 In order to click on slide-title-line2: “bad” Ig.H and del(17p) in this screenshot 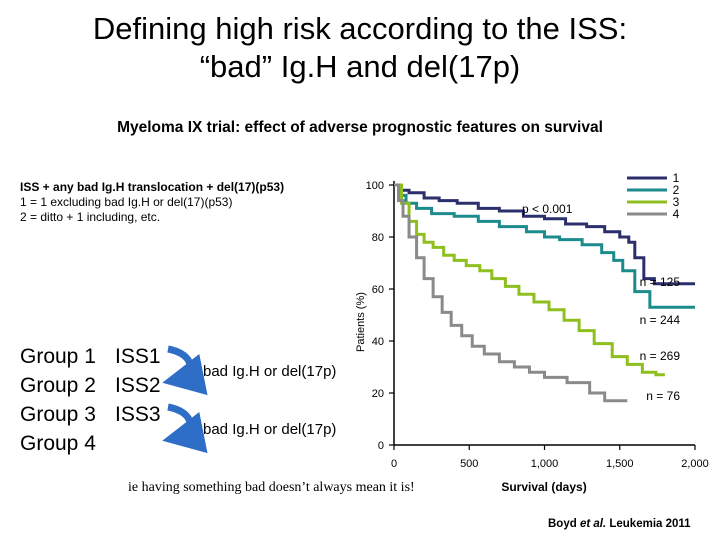, I will do `click(360, 66)`.